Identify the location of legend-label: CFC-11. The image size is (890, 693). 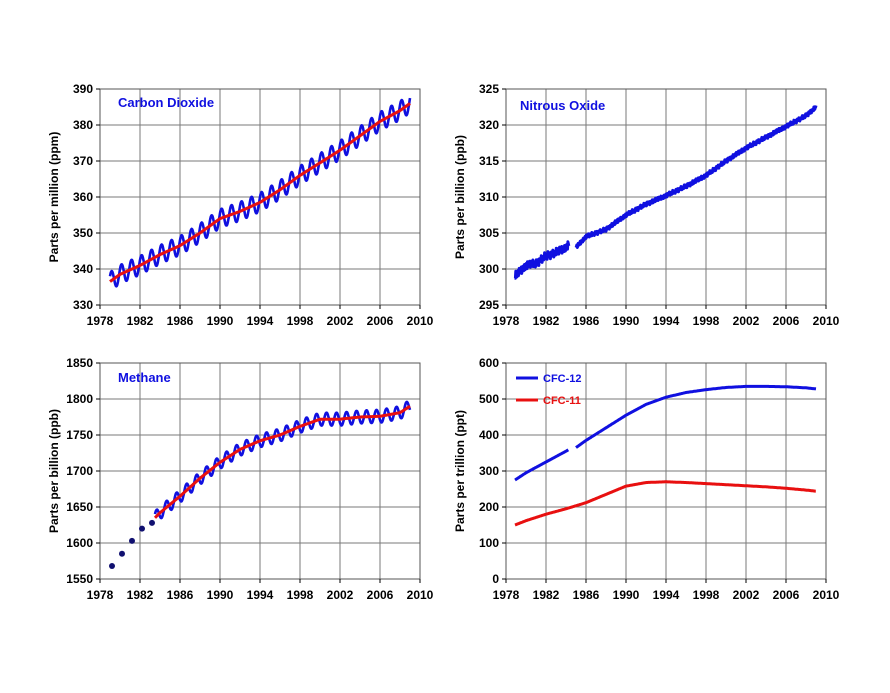
(562, 401).